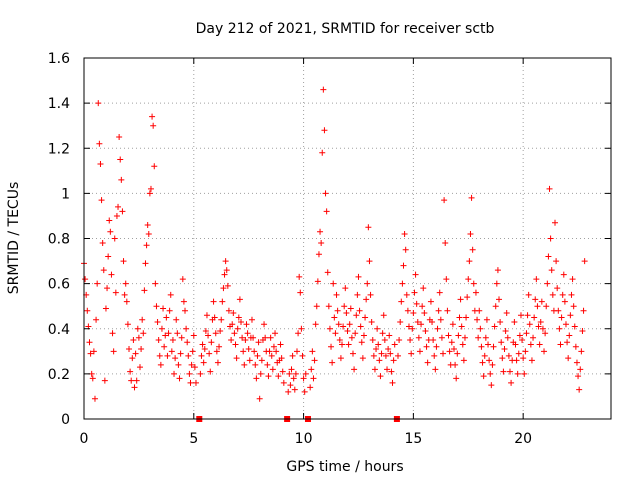 Image resolution: width=640 pixels, height=480 pixels. Describe the element at coordinates (59, 240) in the screenshot. I see `y-tick-label: 0.8` at that location.